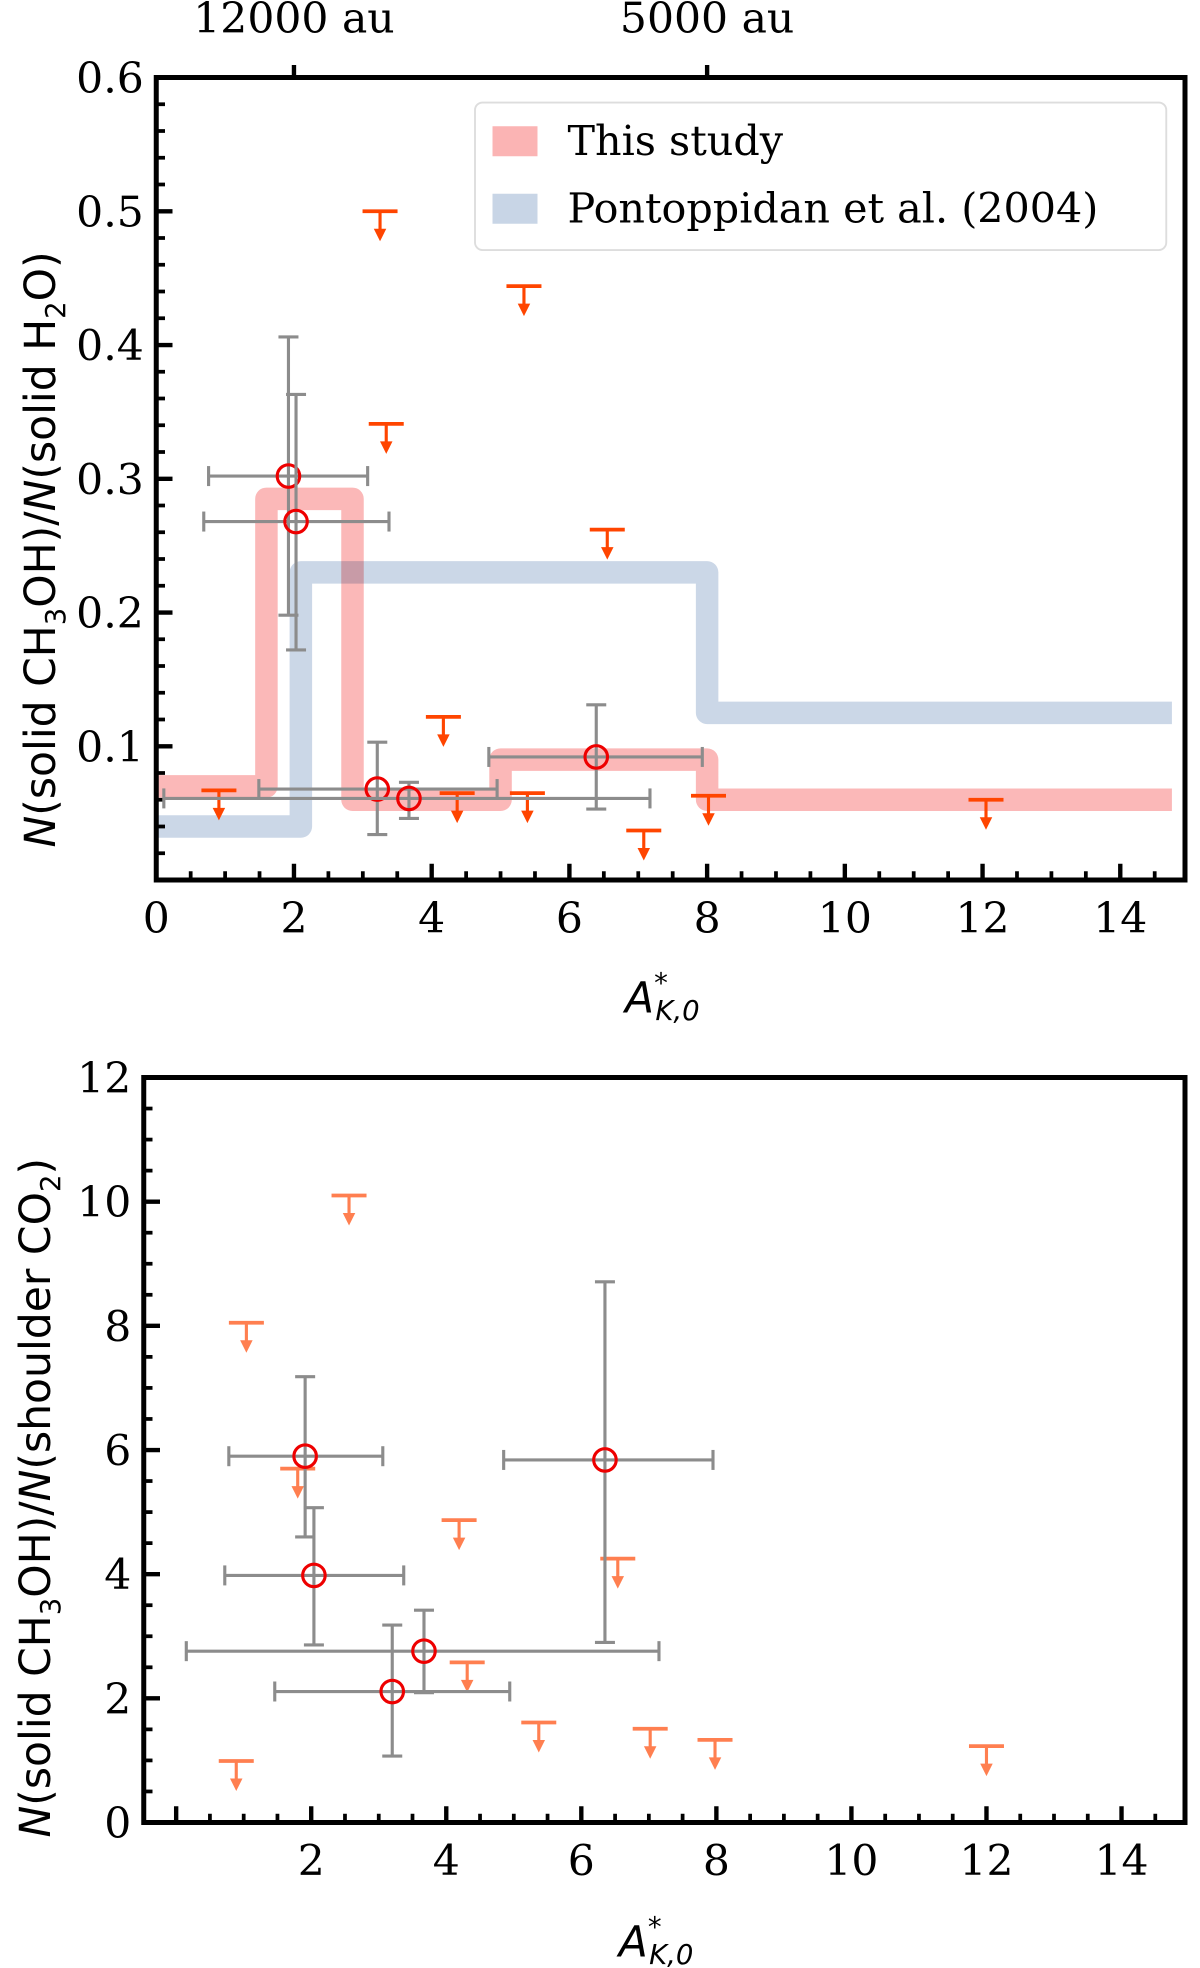 This screenshot has width=1200, height=1968. I want to click on top-y-axis-label: N(solid CH3OH)/N(solid H2O), so click(44, 549).